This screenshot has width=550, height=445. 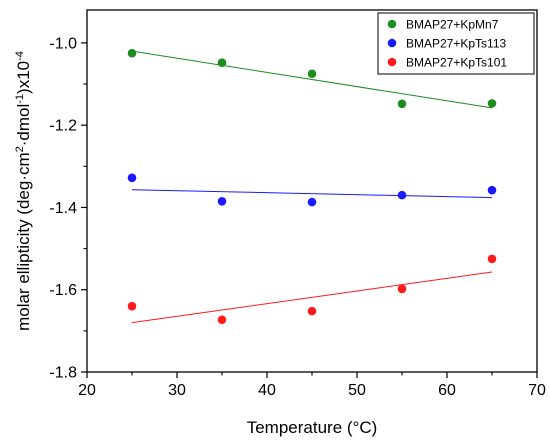 What do you see at coordinates (456, 63) in the screenshot?
I see `legend-label: BMAP27+KpTs101` at bounding box center [456, 63].